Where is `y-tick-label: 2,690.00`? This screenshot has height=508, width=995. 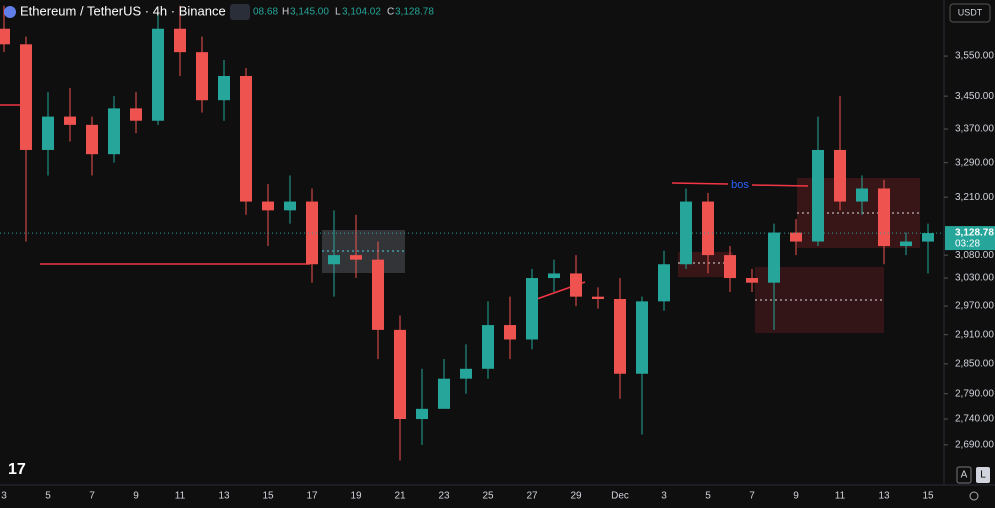
y-tick-label: 2,690.00 is located at coordinates (974, 444).